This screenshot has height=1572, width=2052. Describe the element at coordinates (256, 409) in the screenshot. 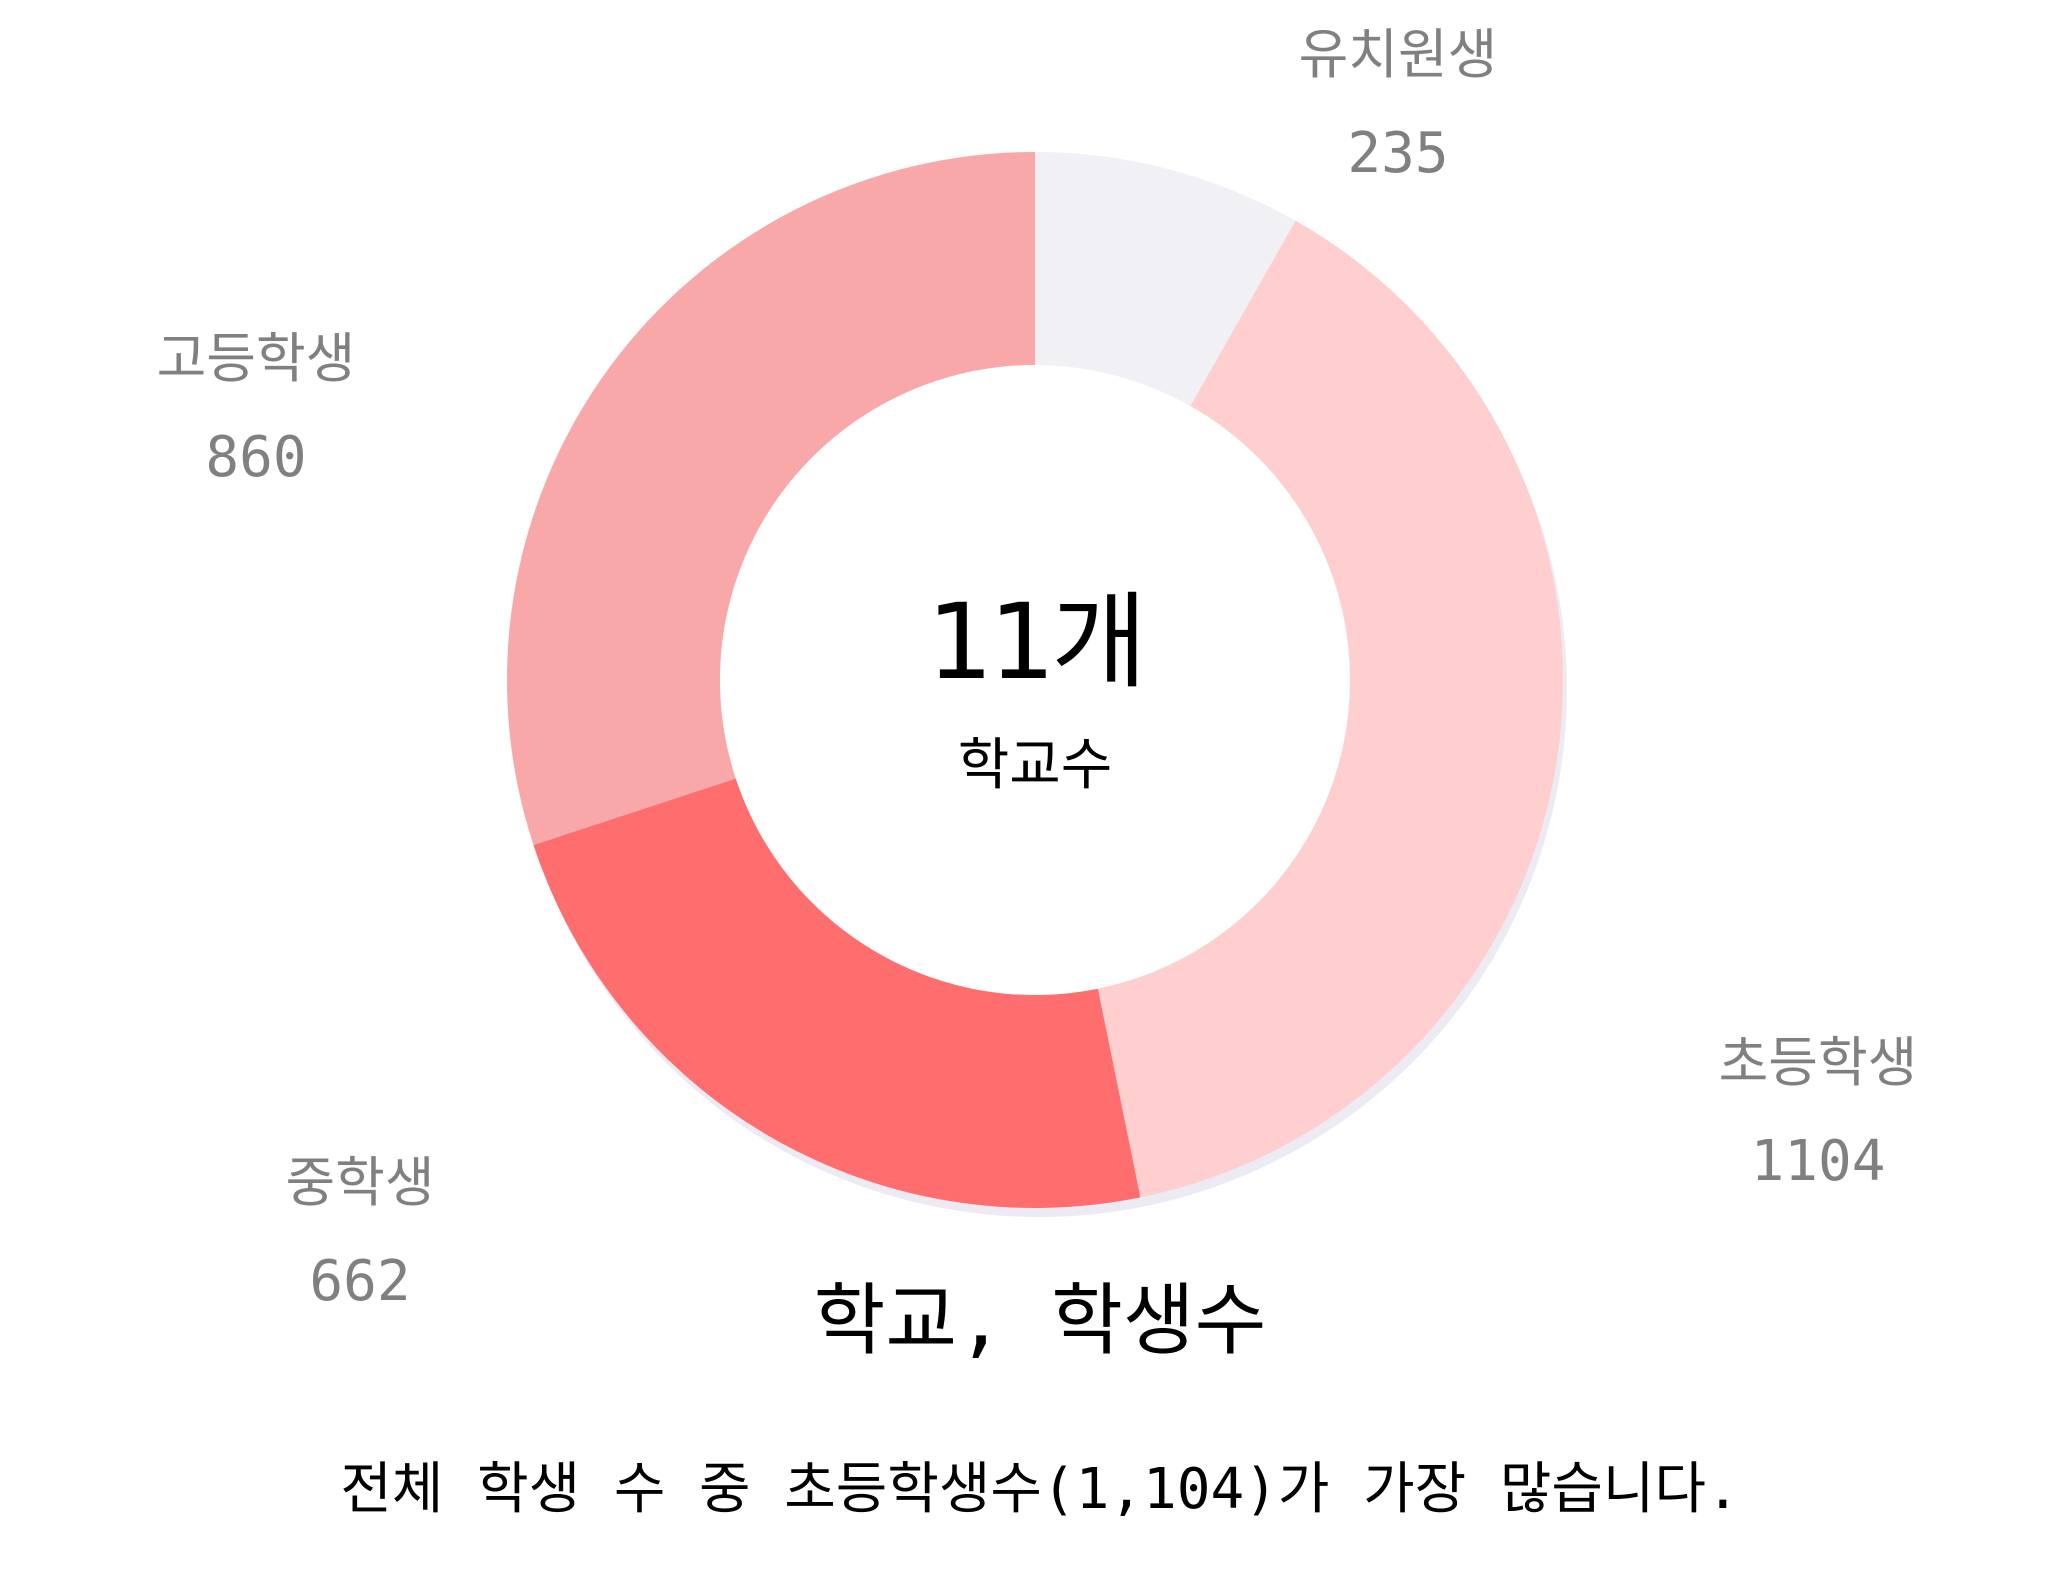

I see `slice-label-high: 고등학생 860` at that location.